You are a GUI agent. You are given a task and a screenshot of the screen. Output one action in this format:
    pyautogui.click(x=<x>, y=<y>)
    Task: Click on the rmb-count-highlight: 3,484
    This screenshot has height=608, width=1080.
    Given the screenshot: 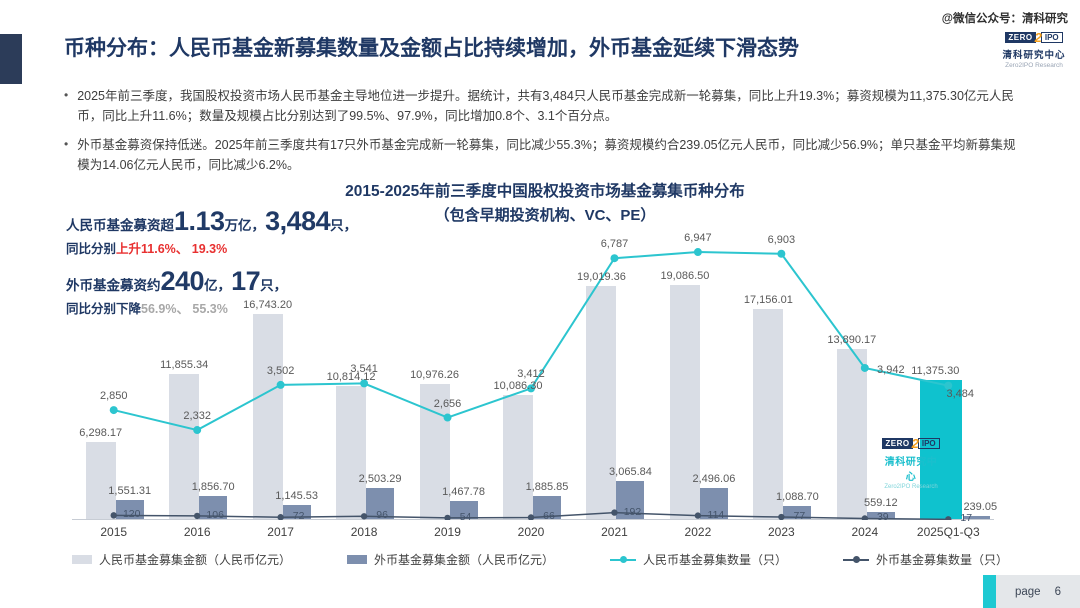 What is the action you would take?
    pyautogui.click(x=298, y=221)
    